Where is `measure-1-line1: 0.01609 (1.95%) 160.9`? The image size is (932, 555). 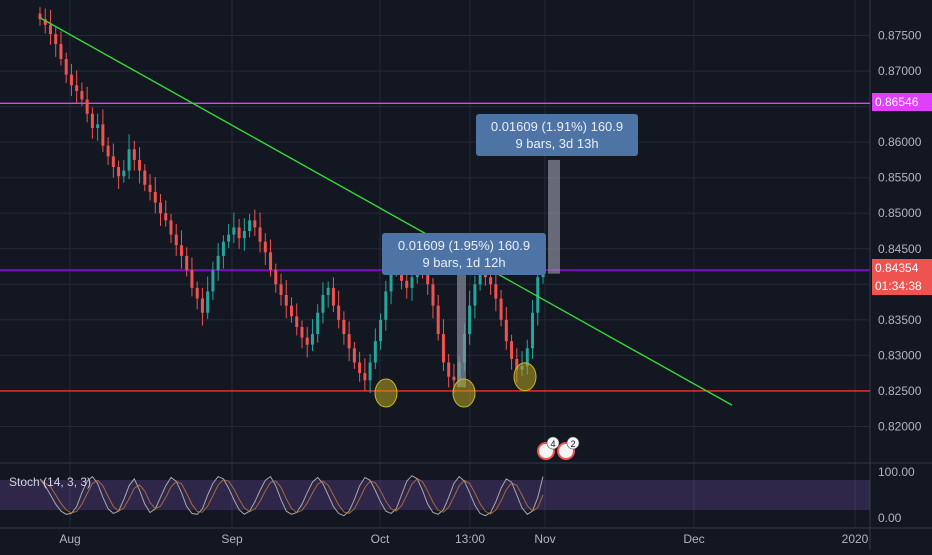
measure-1-line1: 0.01609 (1.95%) 160.9 is located at coordinates (464, 245).